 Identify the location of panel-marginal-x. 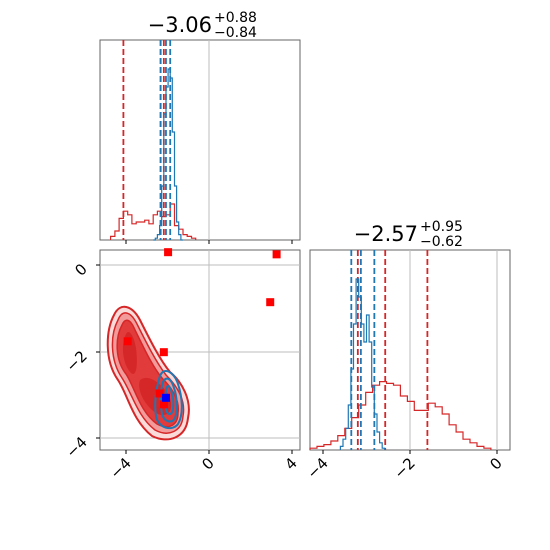
(200, 141).